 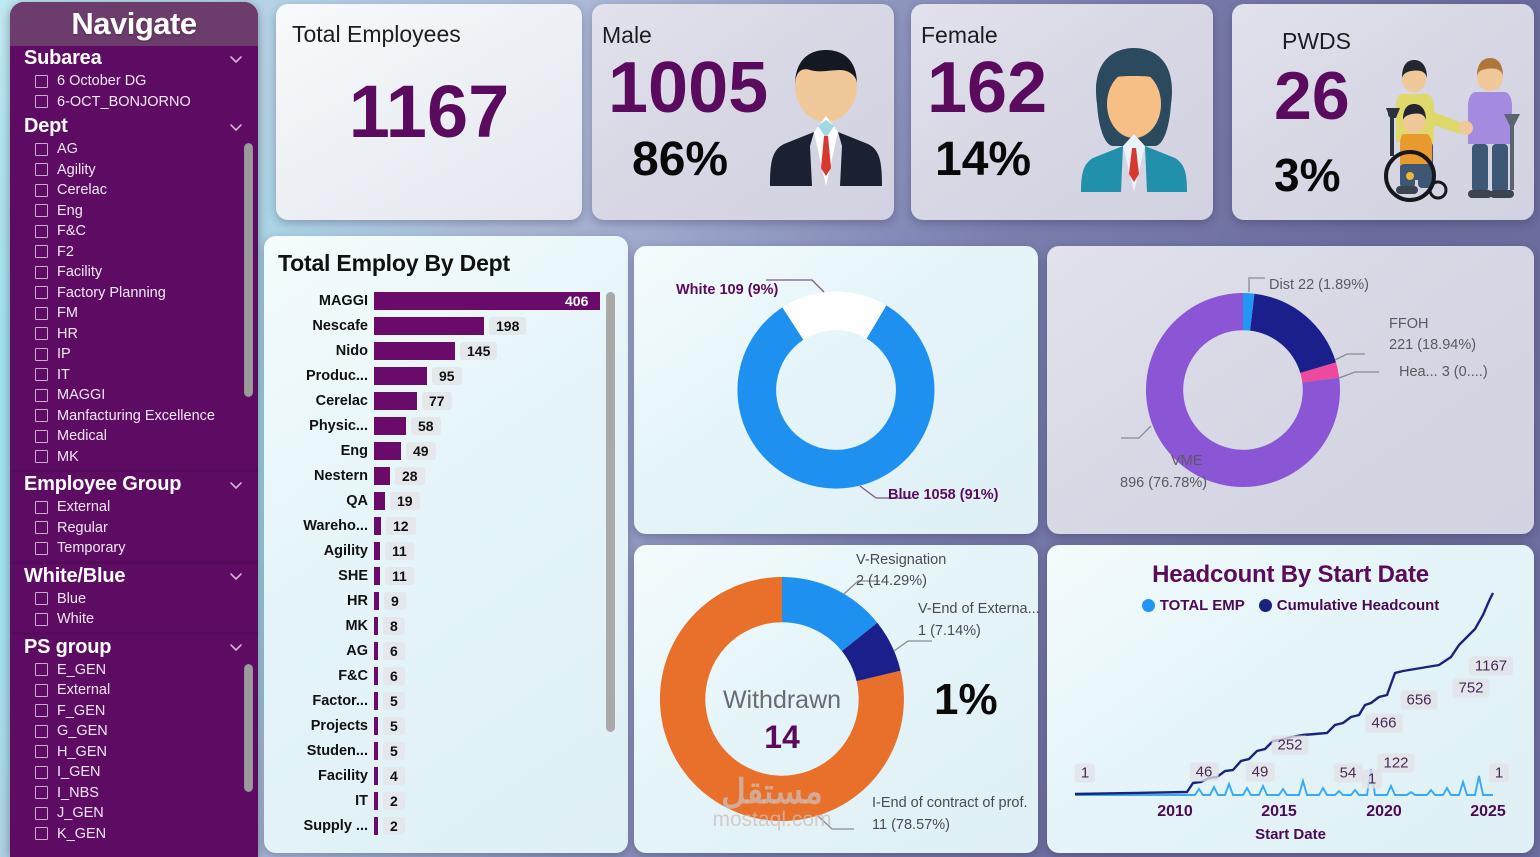 What do you see at coordinates (446, 727) in the screenshot?
I see `bar-chart-row: Projects 5` at bounding box center [446, 727].